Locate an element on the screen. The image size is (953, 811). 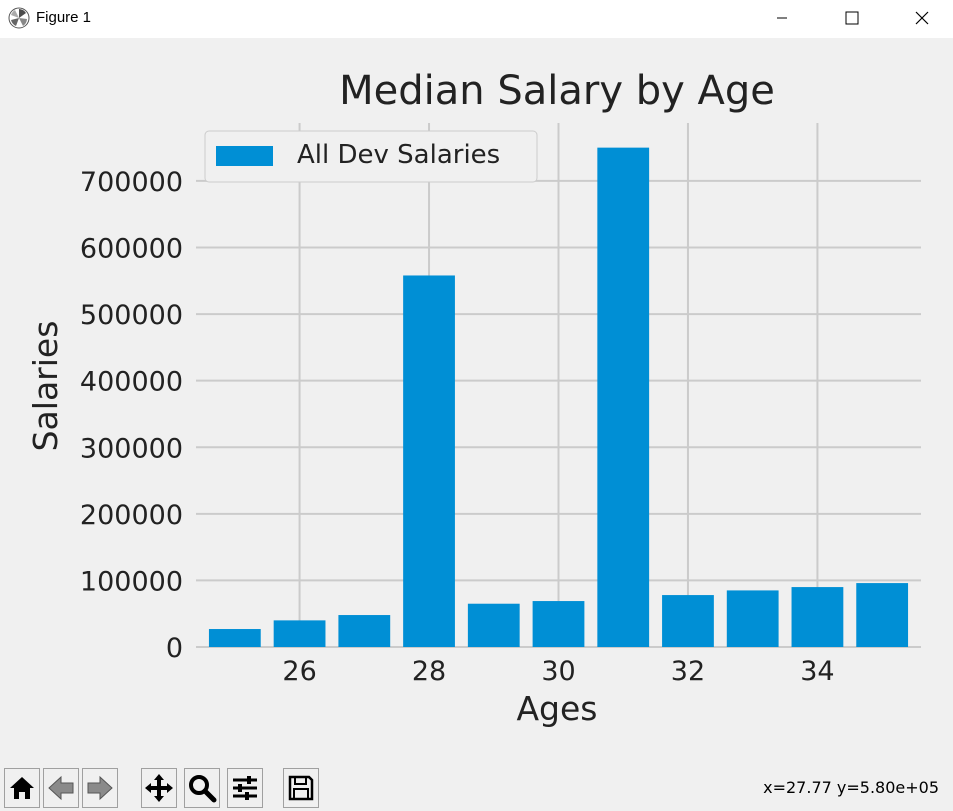
forward-button is located at coordinates (100, 788).